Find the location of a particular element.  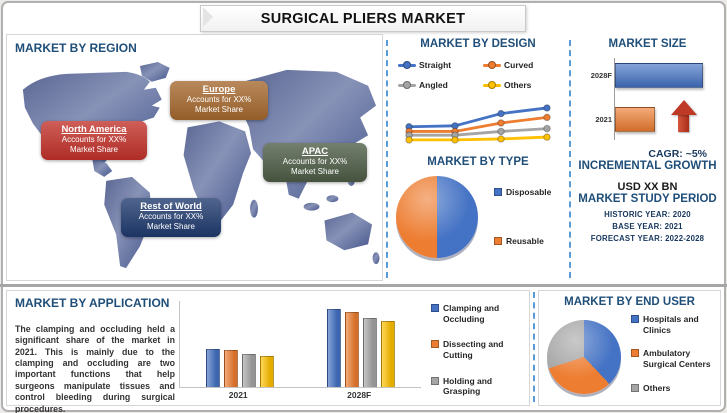

market-size-heading: MARKET SIZE is located at coordinates (647, 44).